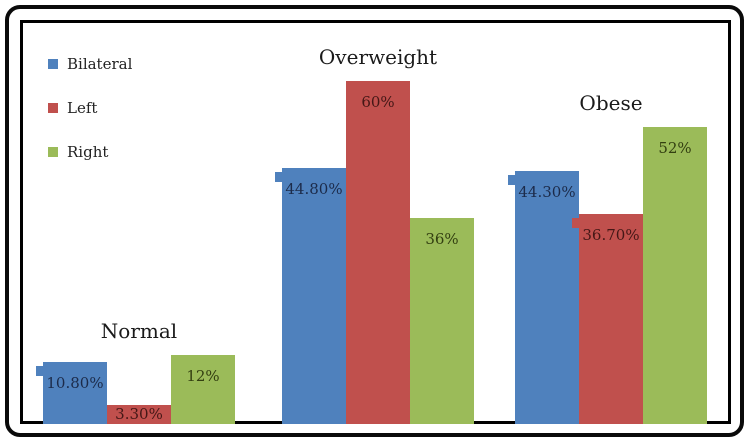 This screenshot has height=442, width=750. I want to click on bar-right-obese, so click(675, 275).